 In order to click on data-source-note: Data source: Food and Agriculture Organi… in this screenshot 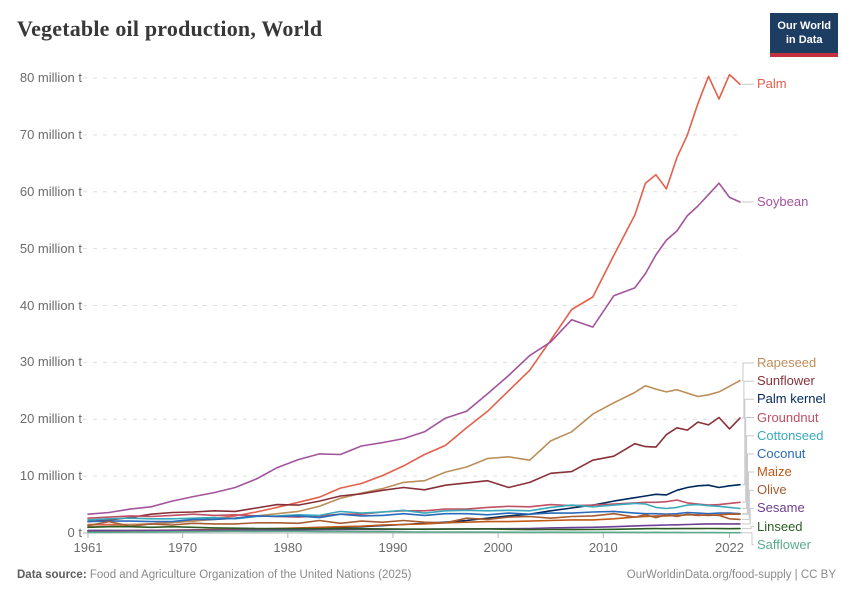, I will do `click(214, 575)`.